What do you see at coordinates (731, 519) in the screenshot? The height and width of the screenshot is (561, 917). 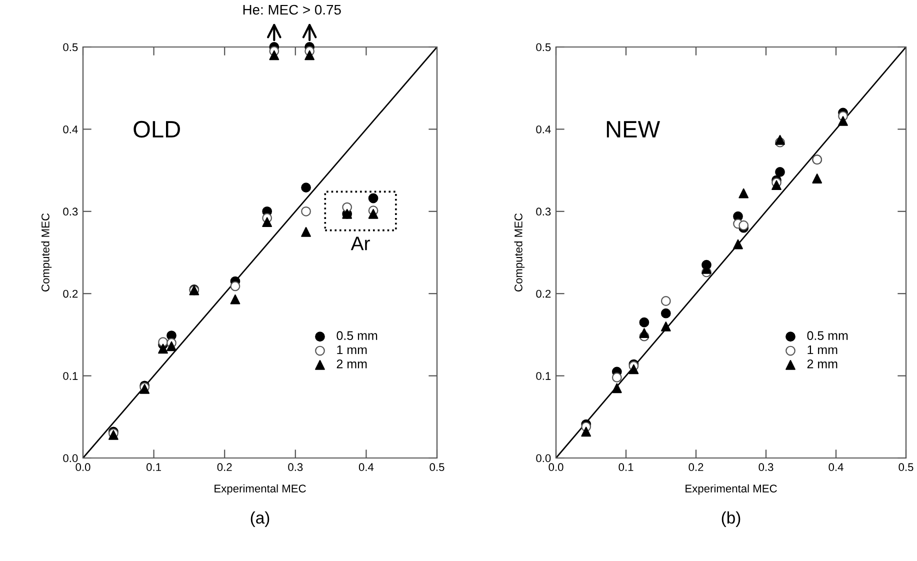 I see `text: (b)` at bounding box center [731, 519].